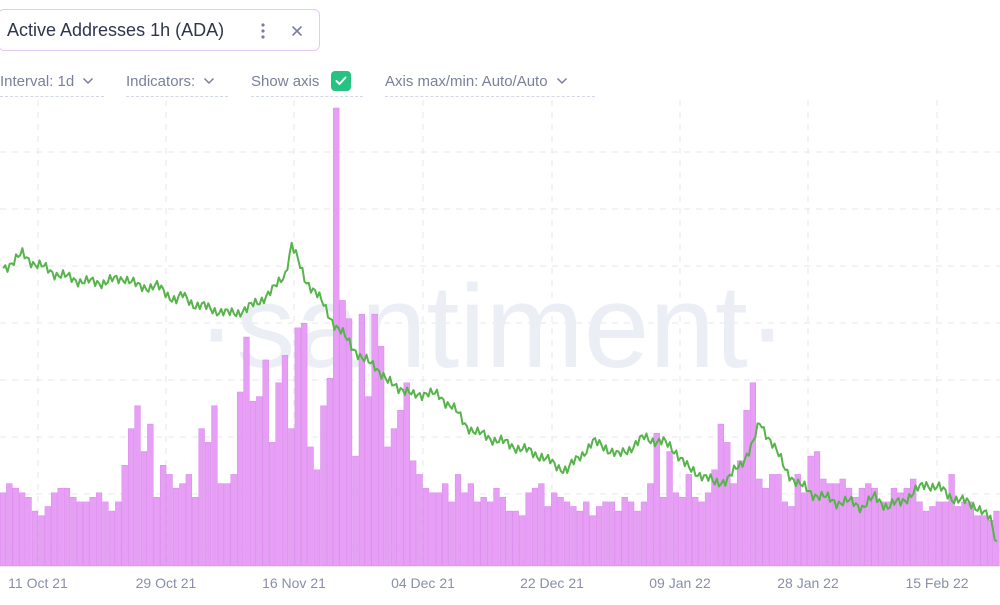  Describe the element at coordinates (552, 583) in the screenshot. I see `x-tick-label: 22 Dec 21` at that location.